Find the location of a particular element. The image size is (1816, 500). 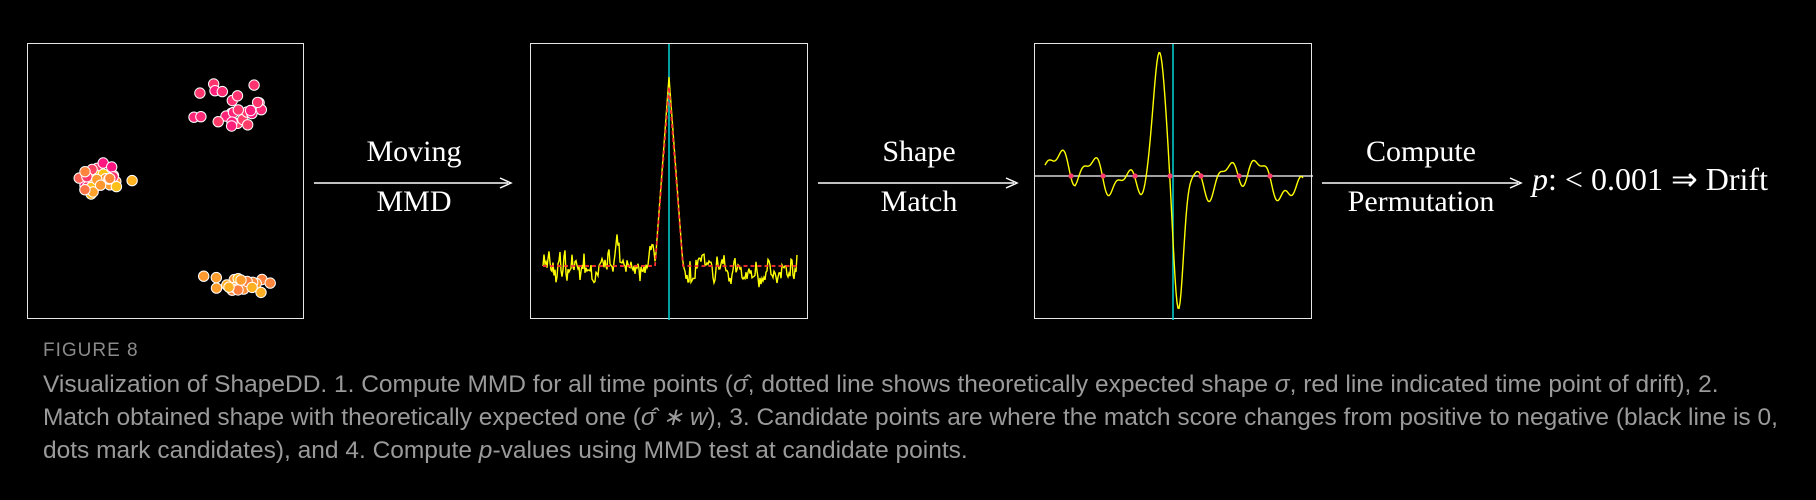

caption-convolution: σ̂ ∗ w is located at coordinates (674, 417).